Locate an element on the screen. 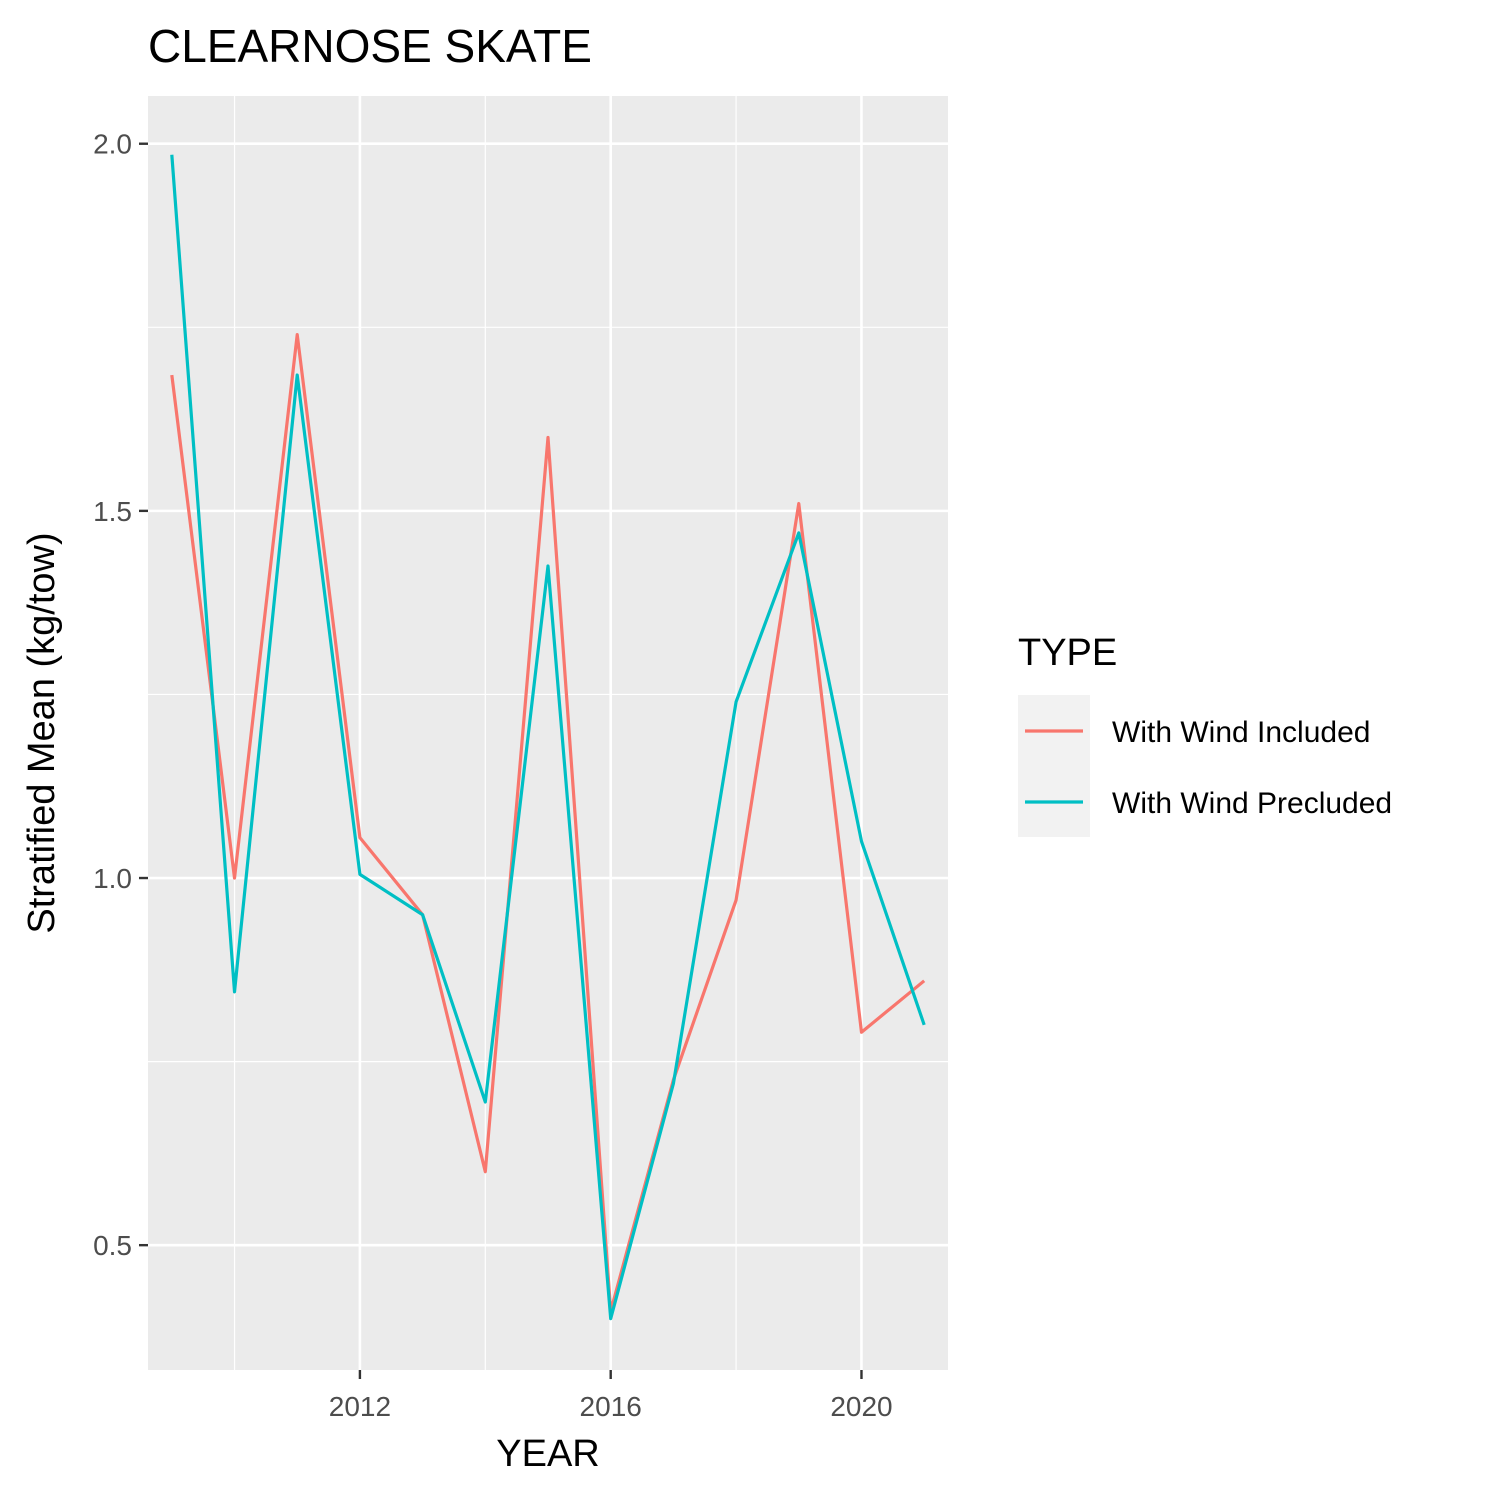 The height and width of the screenshot is (1500, 1500). legend-title: TYPE is located at coordinates (1067, 653).